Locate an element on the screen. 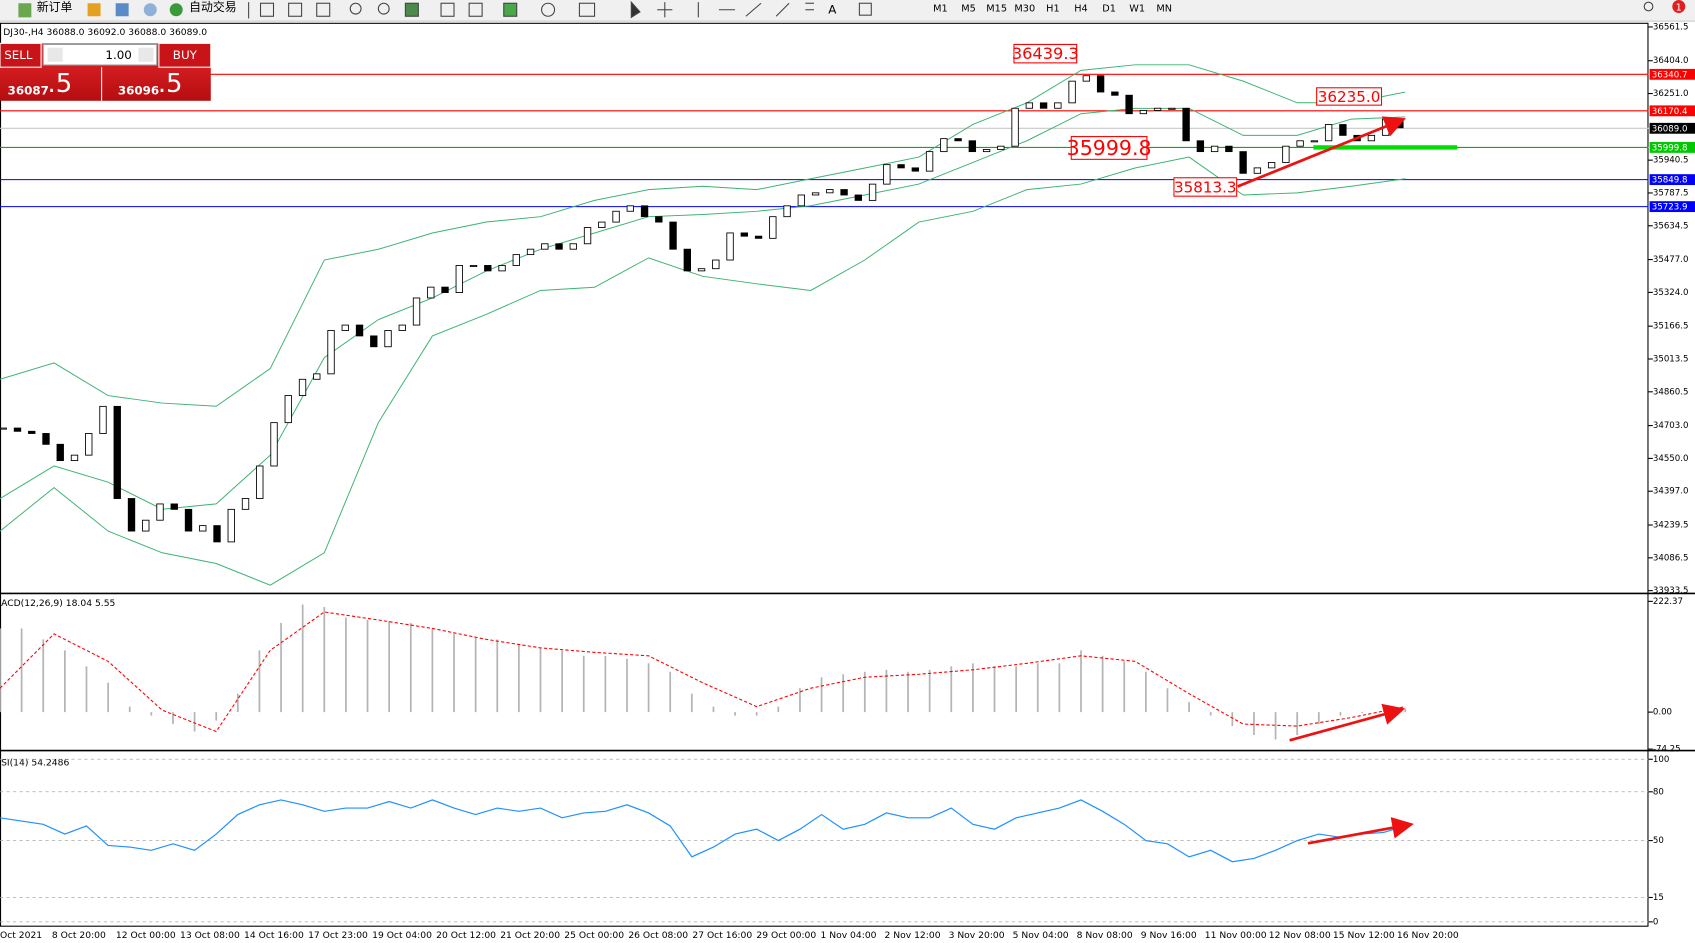  time-label: 12 Oct 00:00 is located at coordinates (146, 935).